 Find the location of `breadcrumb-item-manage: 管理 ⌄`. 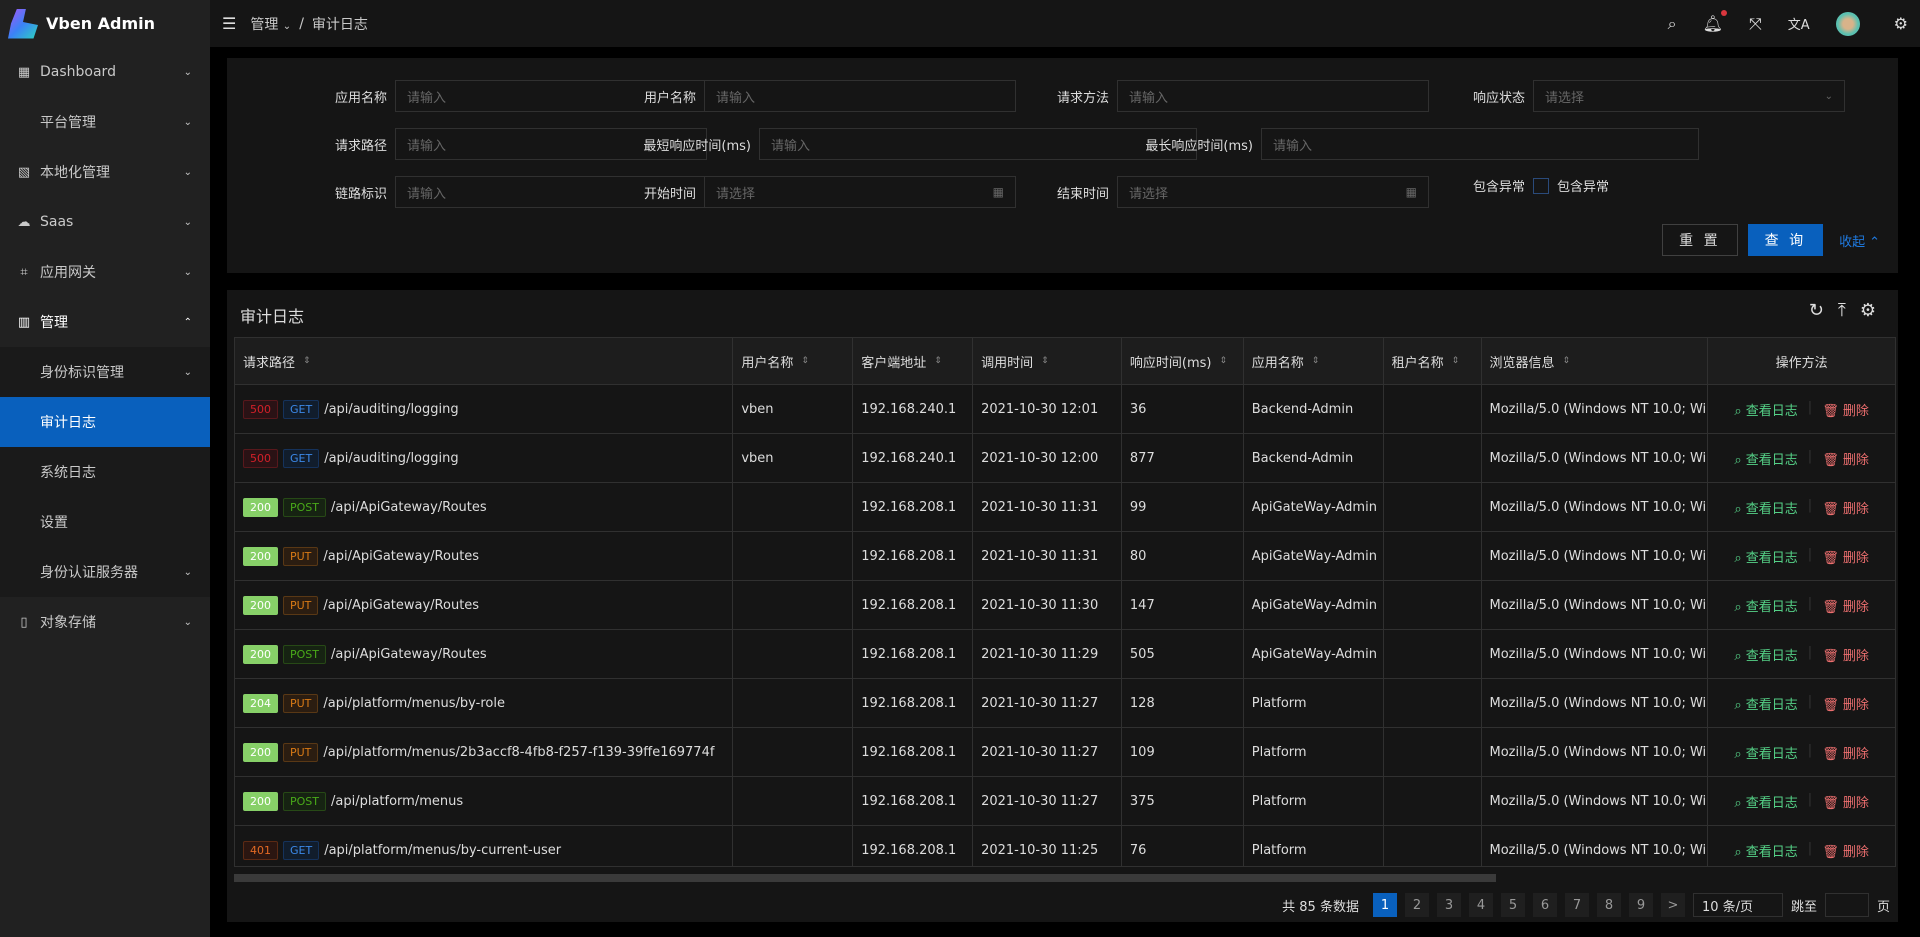

breadcrumb-item-manage: 管理 ⌄ is located at coordinates (270, 24).